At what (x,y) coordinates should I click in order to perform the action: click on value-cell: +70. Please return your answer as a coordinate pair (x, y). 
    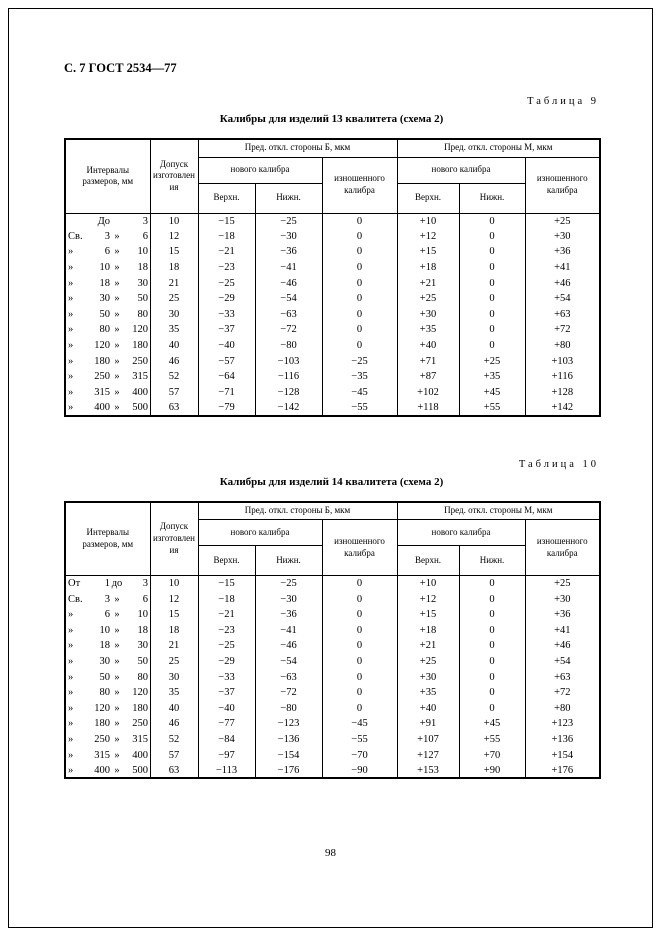
    Looking at the image, I should click on (492, 755).